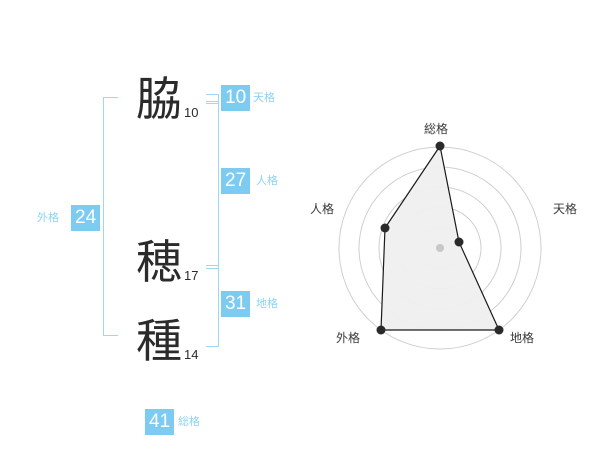  I want to click on jinkaku-value: 27, so click(236, 181).